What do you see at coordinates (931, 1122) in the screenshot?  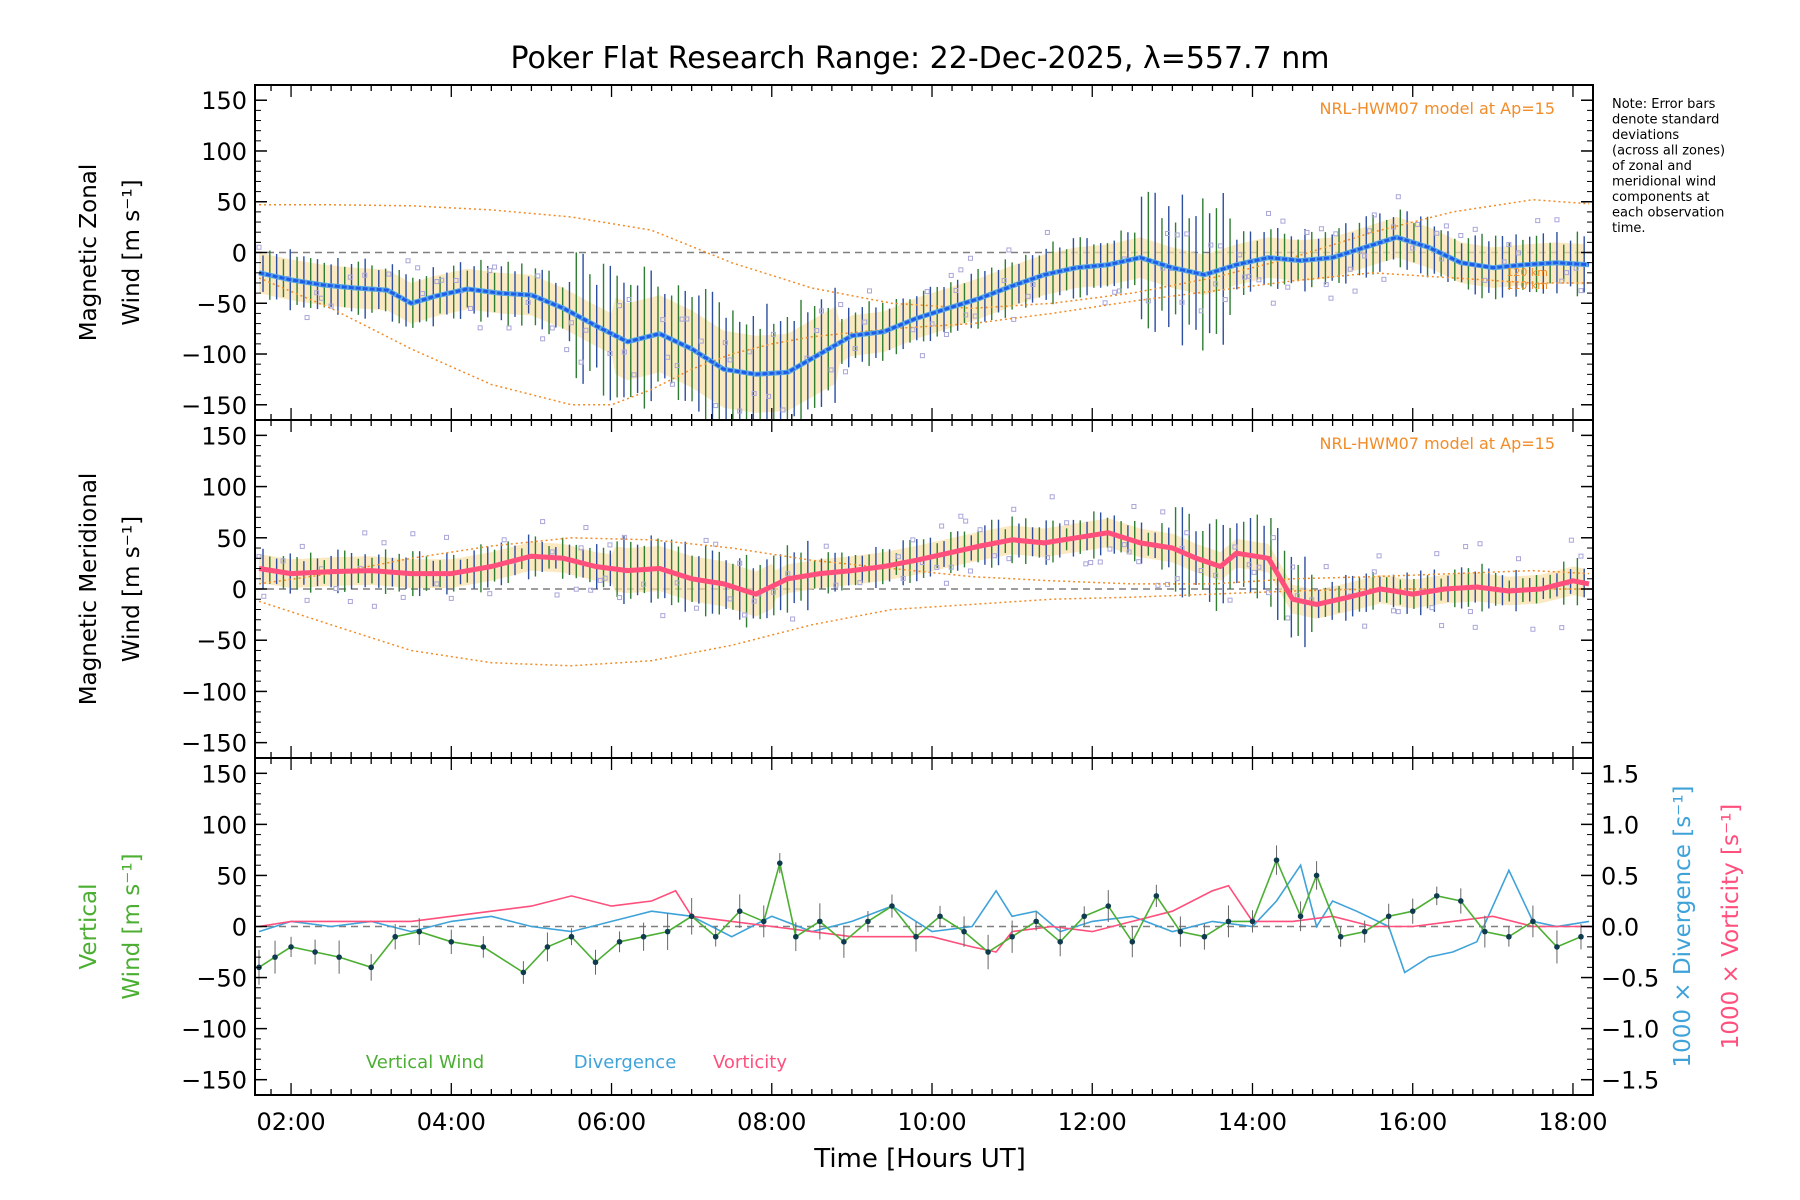 I see `x-tick-label: 10:00` at bounding box center [931, 1122].